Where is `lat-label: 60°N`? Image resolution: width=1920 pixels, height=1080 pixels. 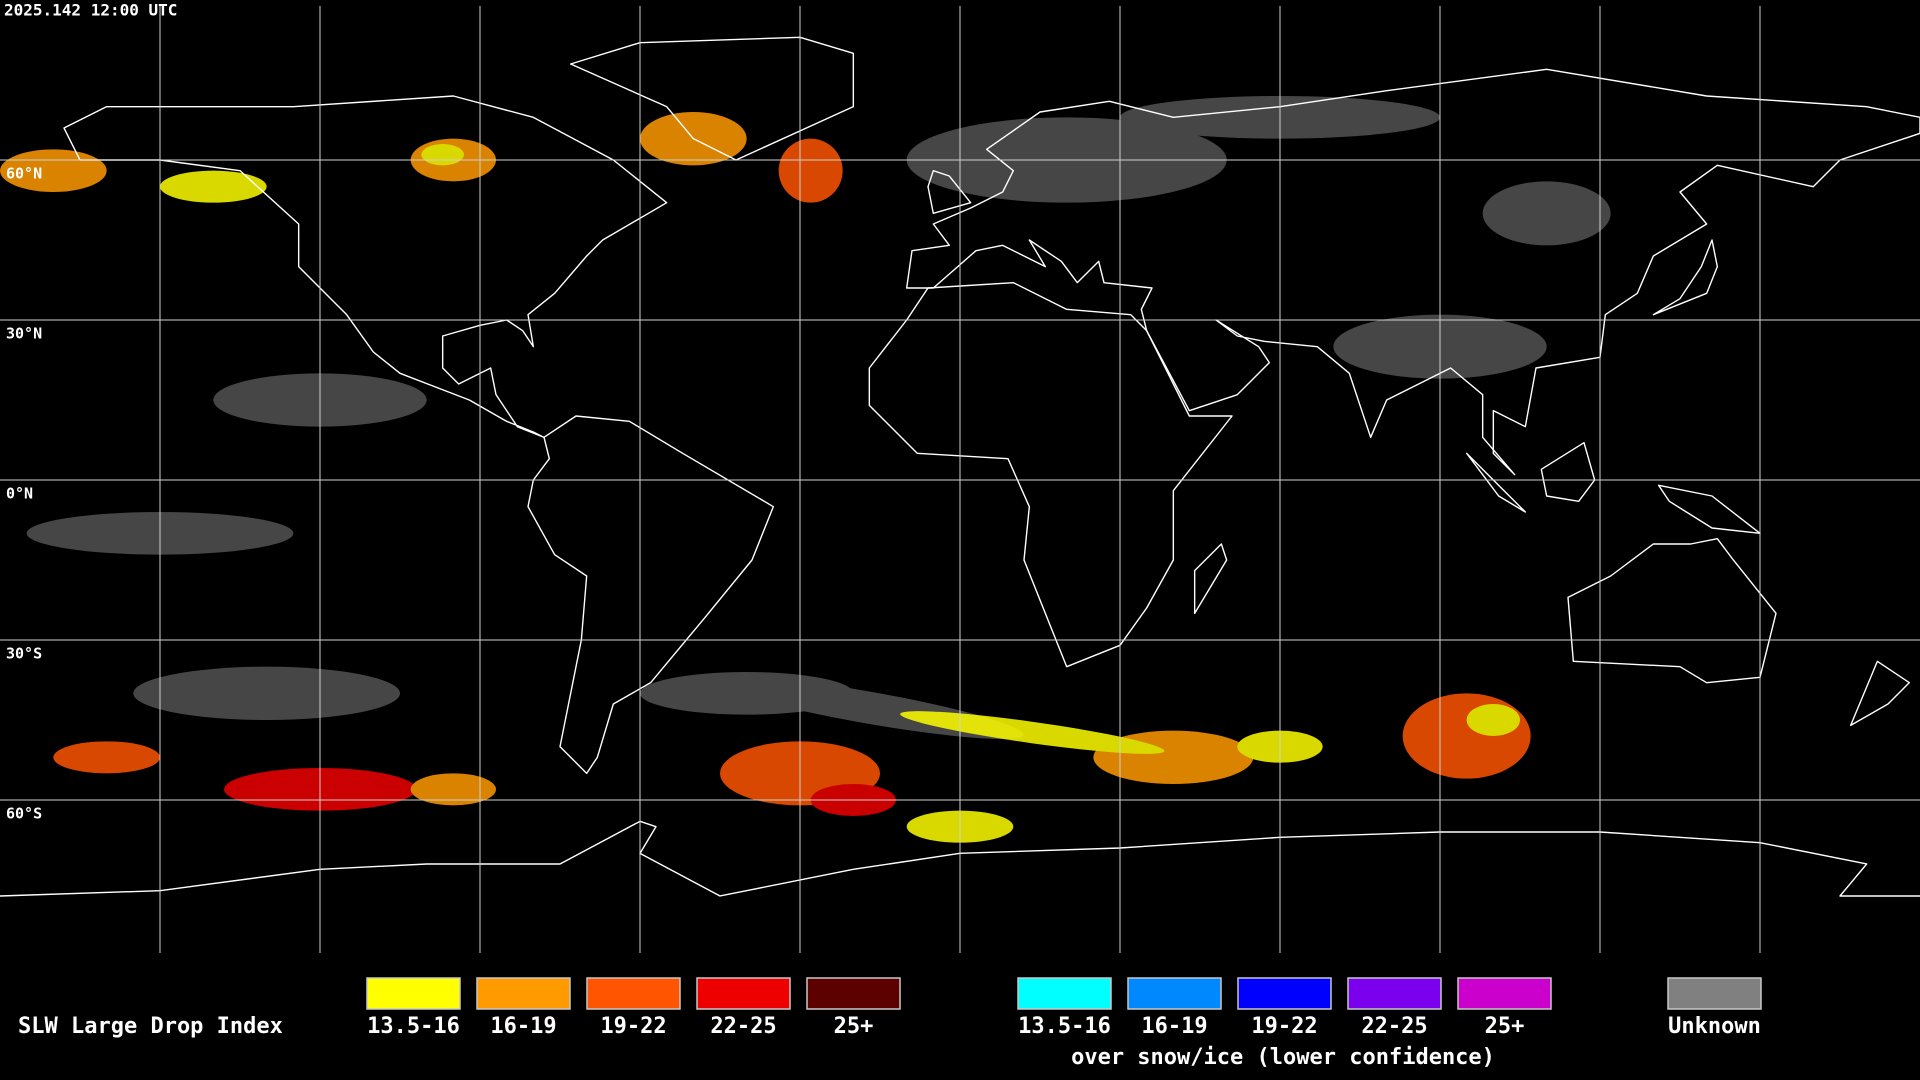
lat-label: 60°N is located at coordinates (24, 174).